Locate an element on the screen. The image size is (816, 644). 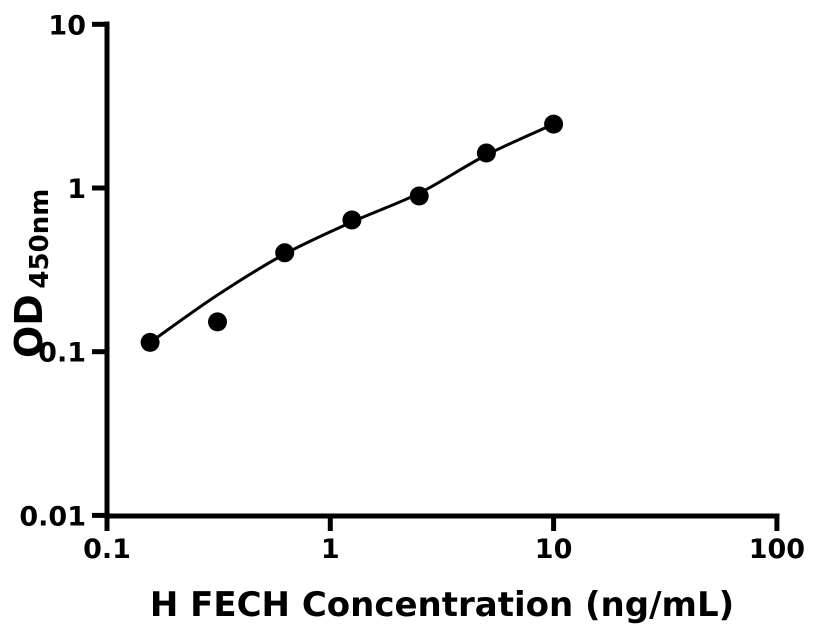
x-axis-title: H FECH Concentration (ng/mL) is located at coordinates (442, 605).